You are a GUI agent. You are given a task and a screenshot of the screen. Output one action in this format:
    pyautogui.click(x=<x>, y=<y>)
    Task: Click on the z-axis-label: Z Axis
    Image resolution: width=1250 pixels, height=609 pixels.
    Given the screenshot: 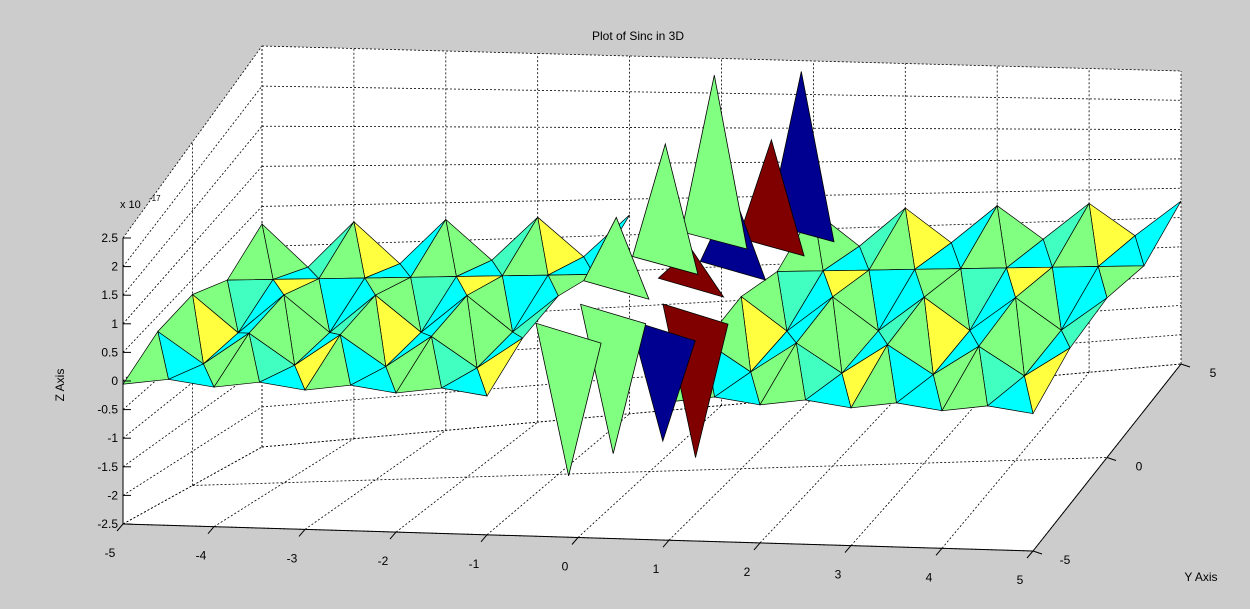 What is the action you would take?
    pyautogui.click(x=60, y=385)
    